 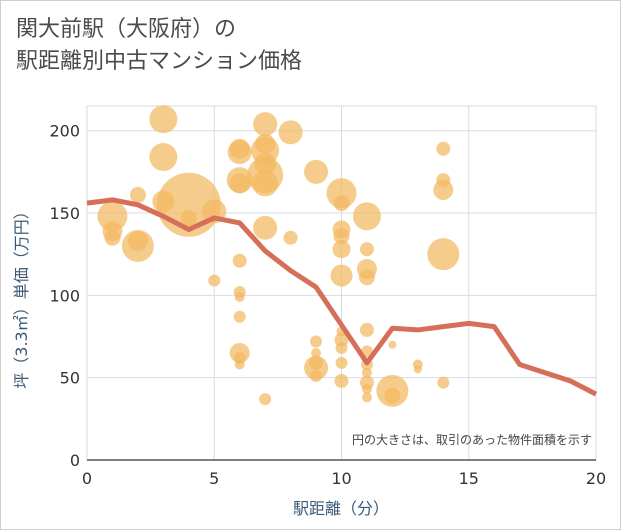 What do you see at coordinates (159, 61) in the screenshot?
I see `chart-title-line-2: 駅距離別中古マンション価格` at bounding box center [159, 61].